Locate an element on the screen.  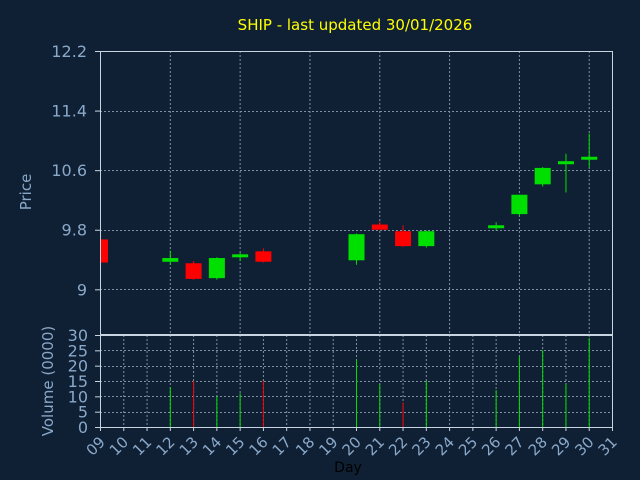
day-axis-label: Day is located at coordinates (348, 468).